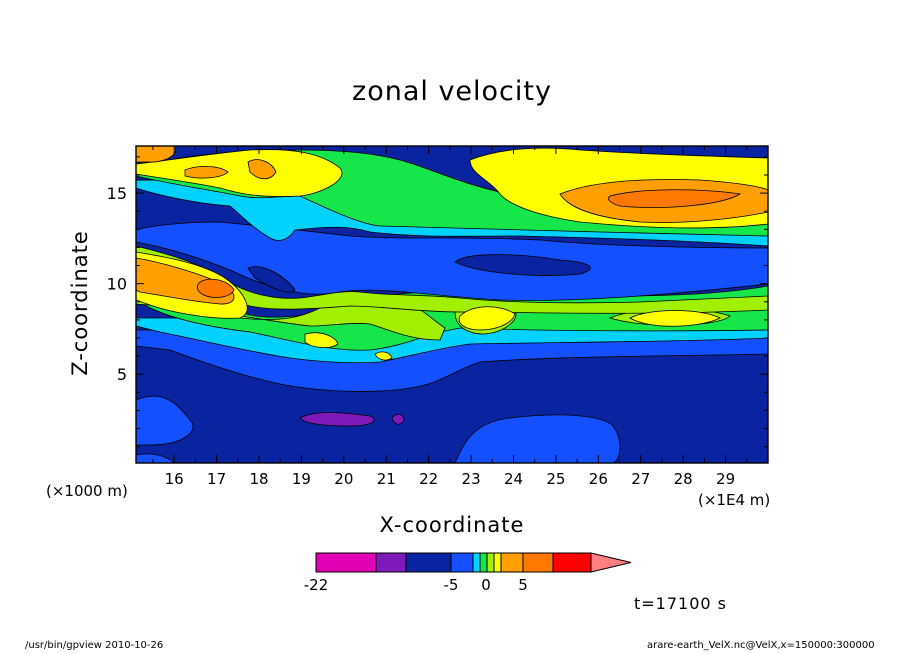  I want to click on footer-right: arare-earth_VelX.nc@VelX,x=150000:300000, so click(761, 645).